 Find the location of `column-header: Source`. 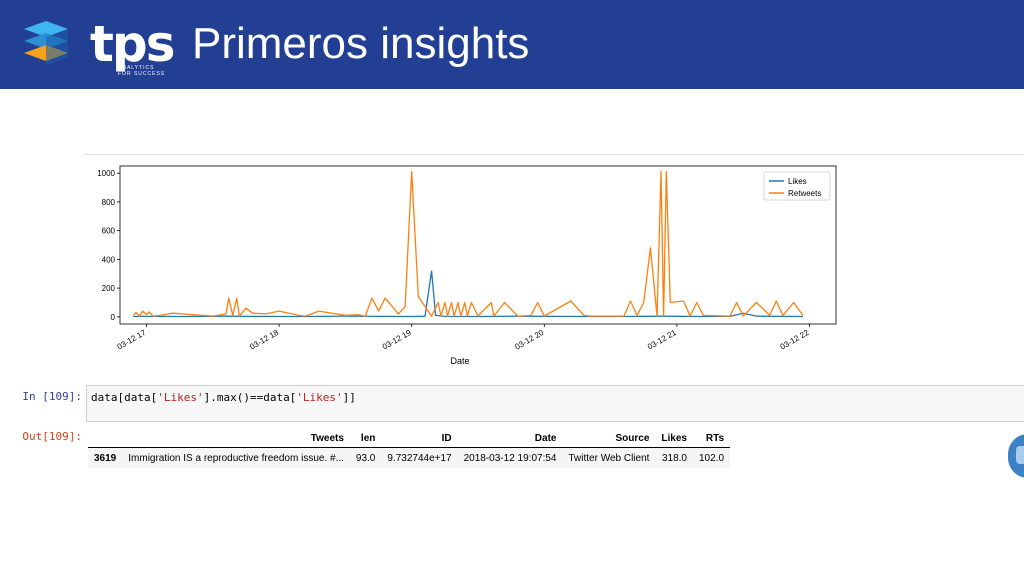

column-header: Source is located at coordinates (609, 438).